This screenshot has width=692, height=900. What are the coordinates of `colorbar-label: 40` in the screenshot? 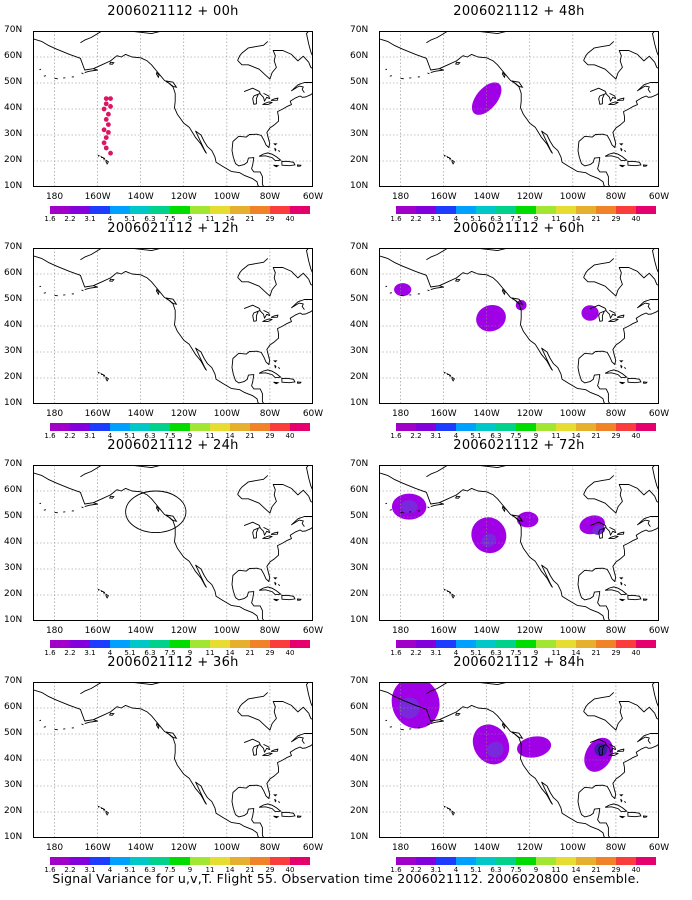 It's located at (636, 653).